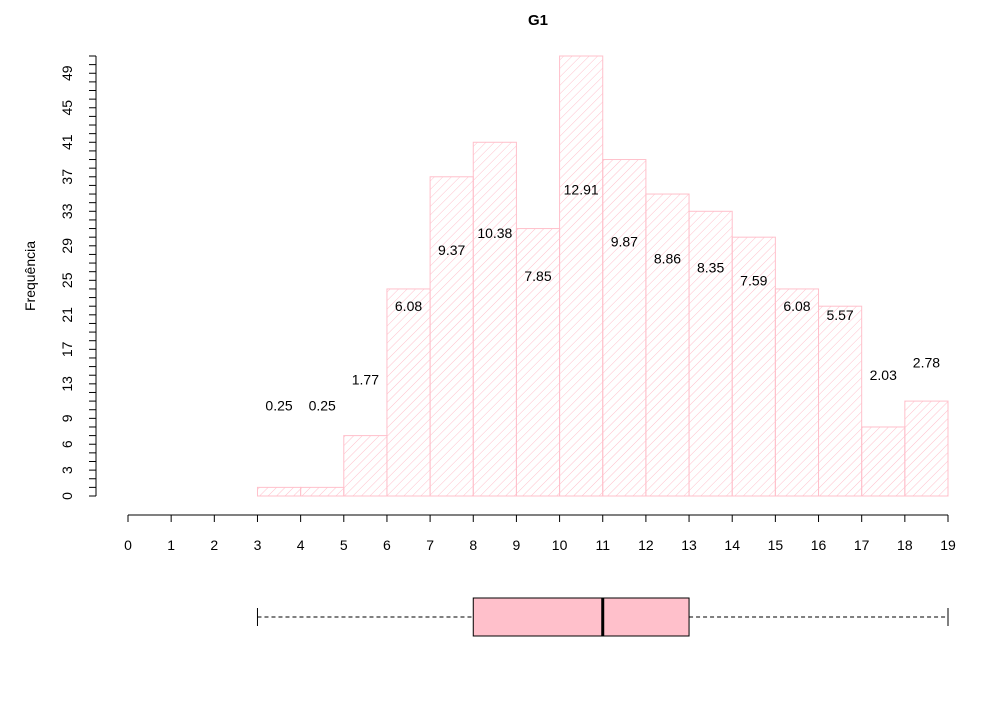 This screenshot has height=720, width=1000. Describe the element at coordinates (602, 545) in the screenshot. I see `x-tick-label: 11` at that location.